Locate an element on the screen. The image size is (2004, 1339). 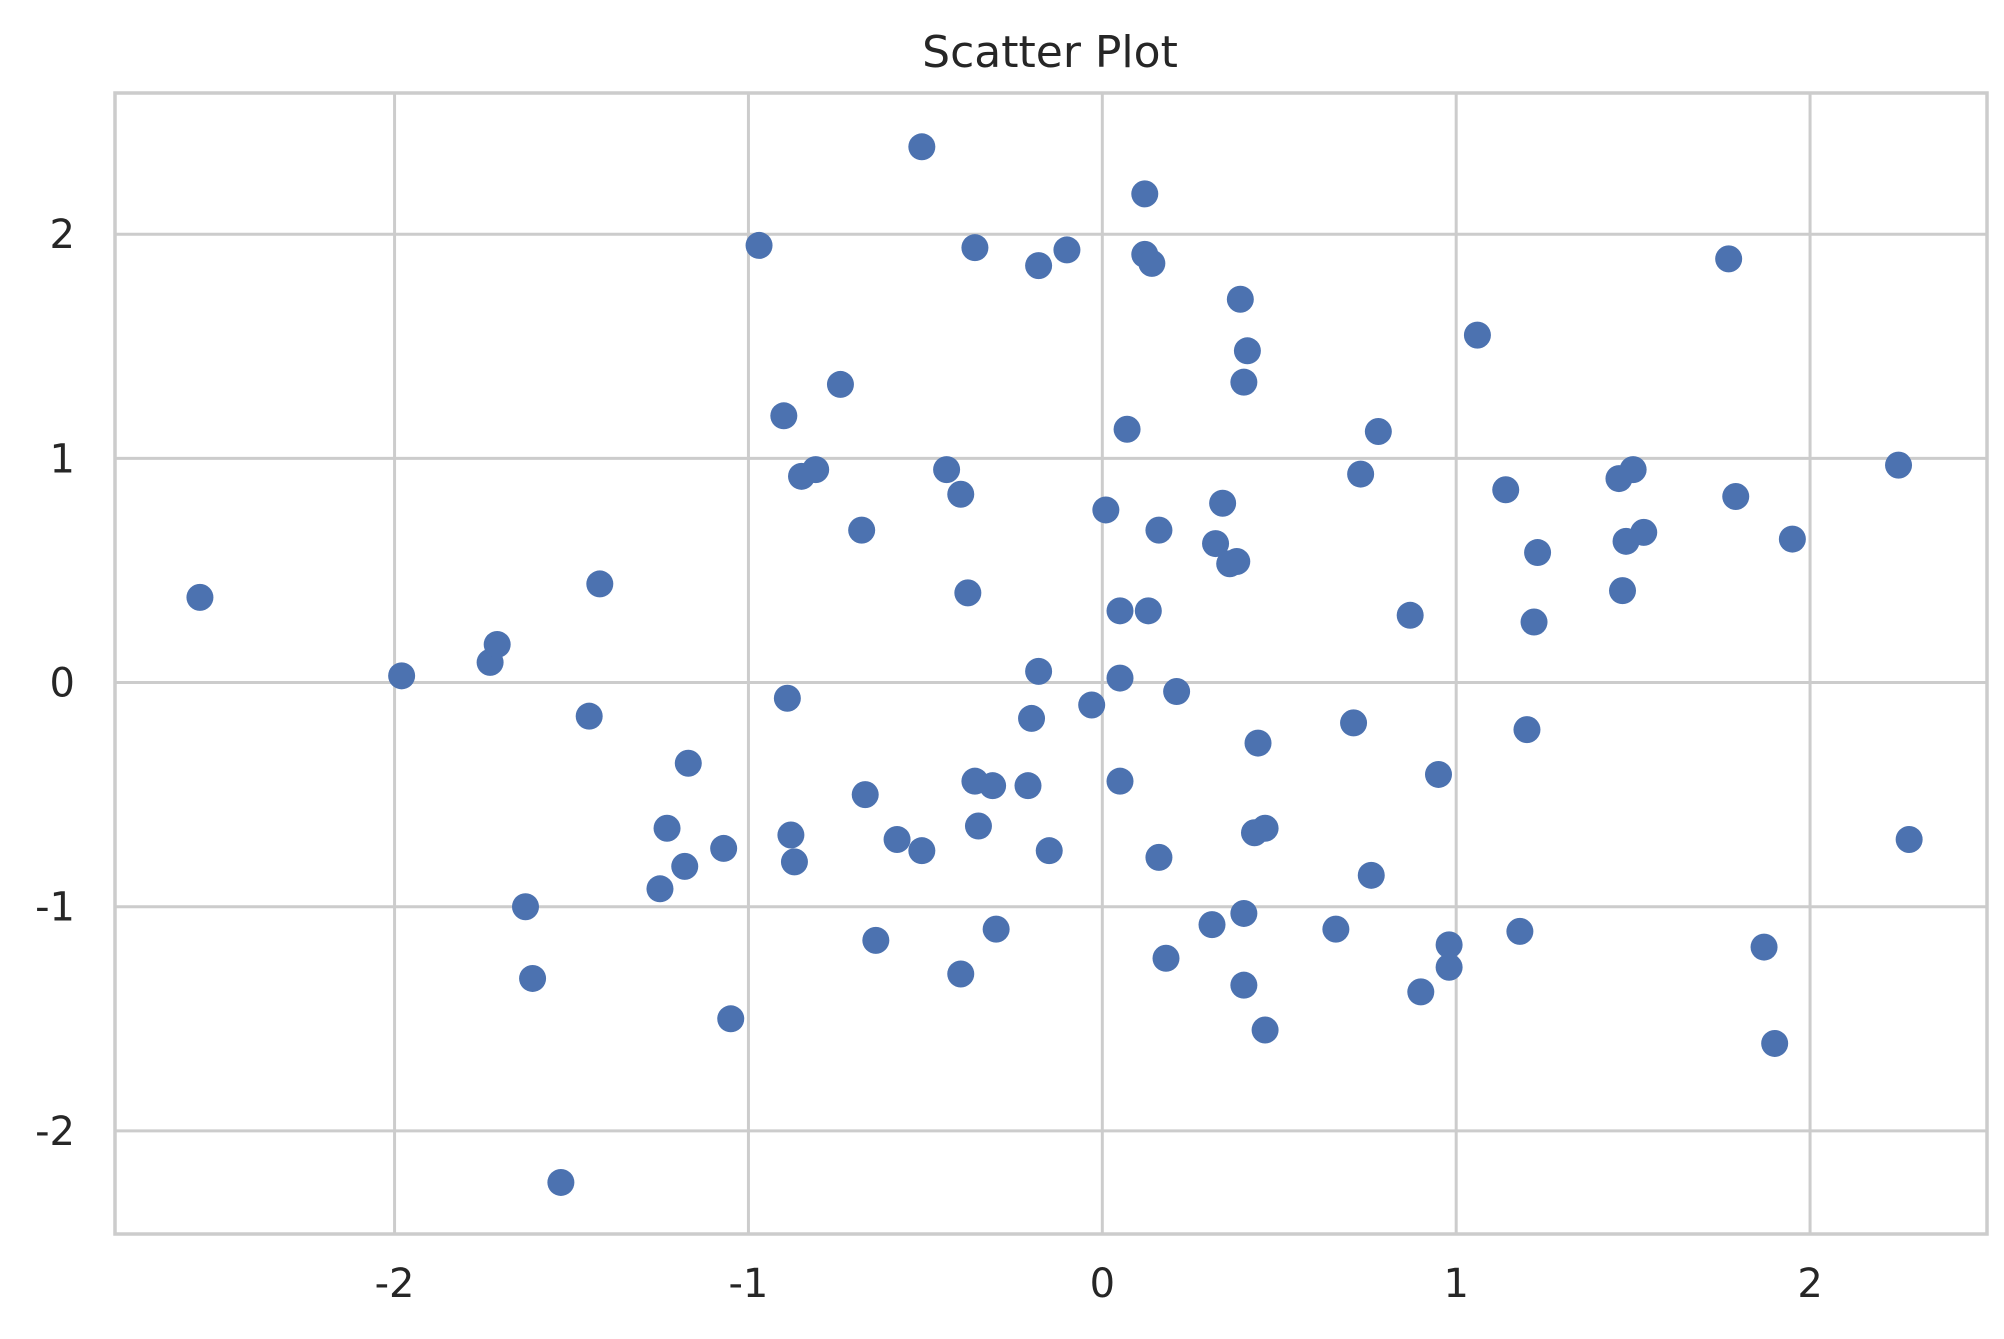
x-tick-label: -1 is located at coordinates (748, 1284).